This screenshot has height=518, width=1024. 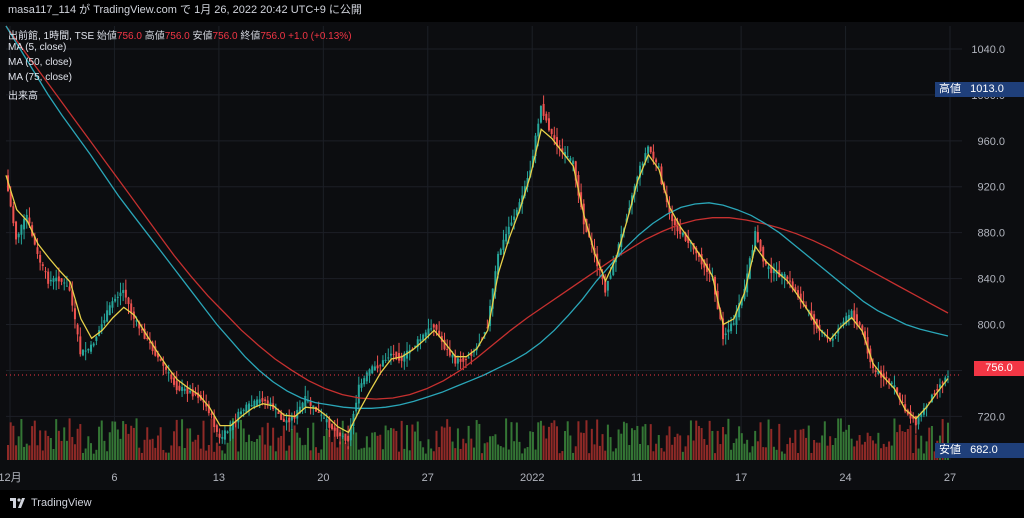 What do you see at coordinates (37, 47) in the screenshot?
I see `indicator-ma5: MA (5, close)` at bounding box center [37, 47].